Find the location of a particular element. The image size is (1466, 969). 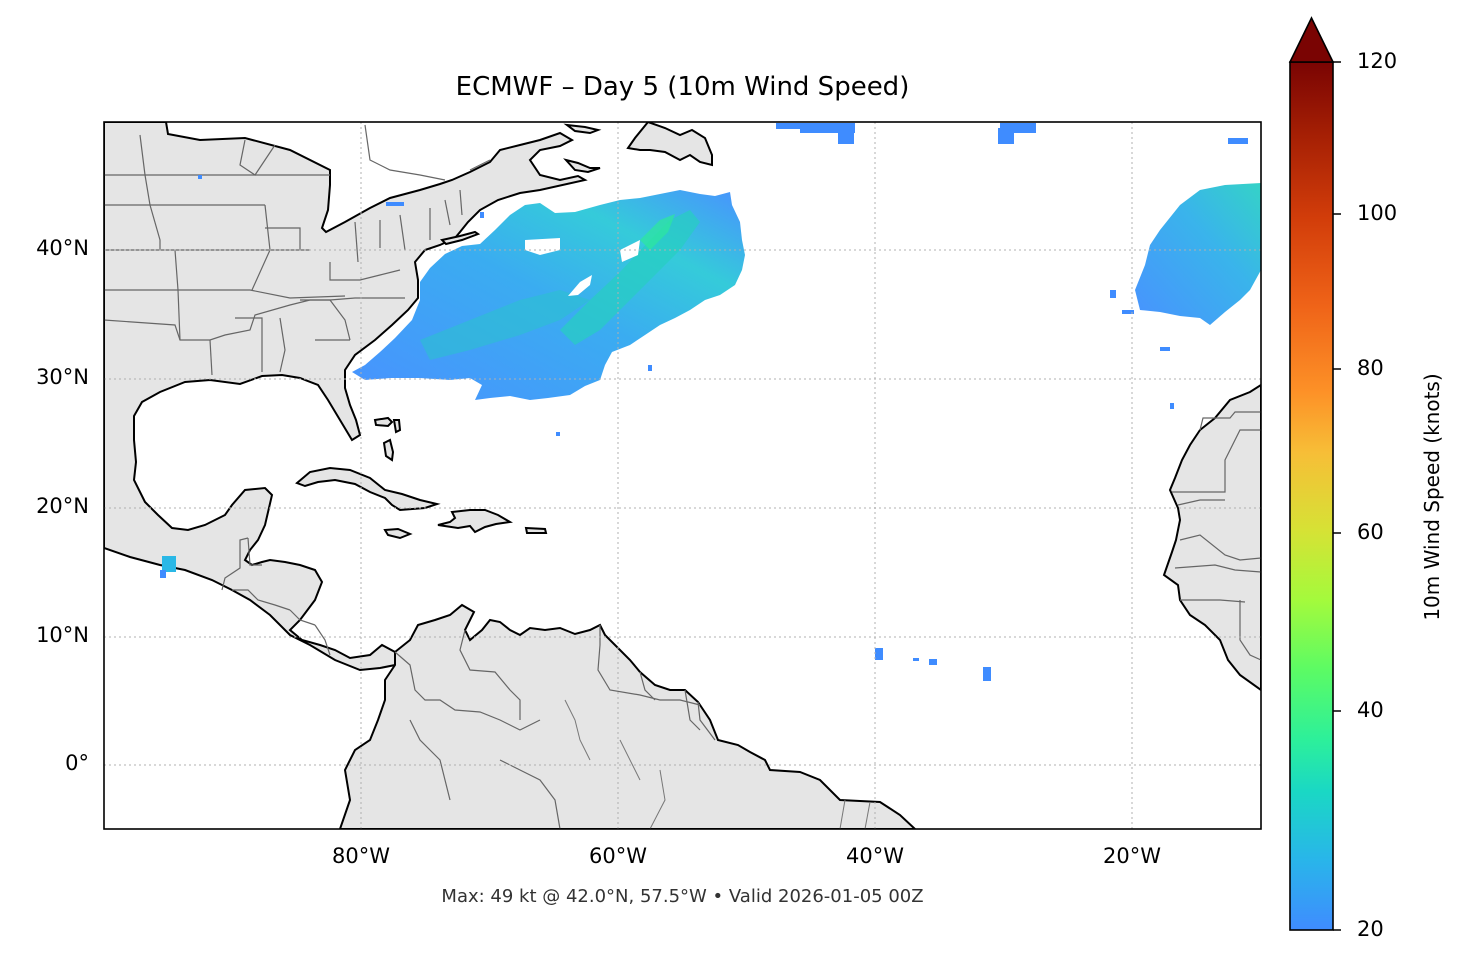

colorbar-extend-arrow is located at coordinates (1311, 39).